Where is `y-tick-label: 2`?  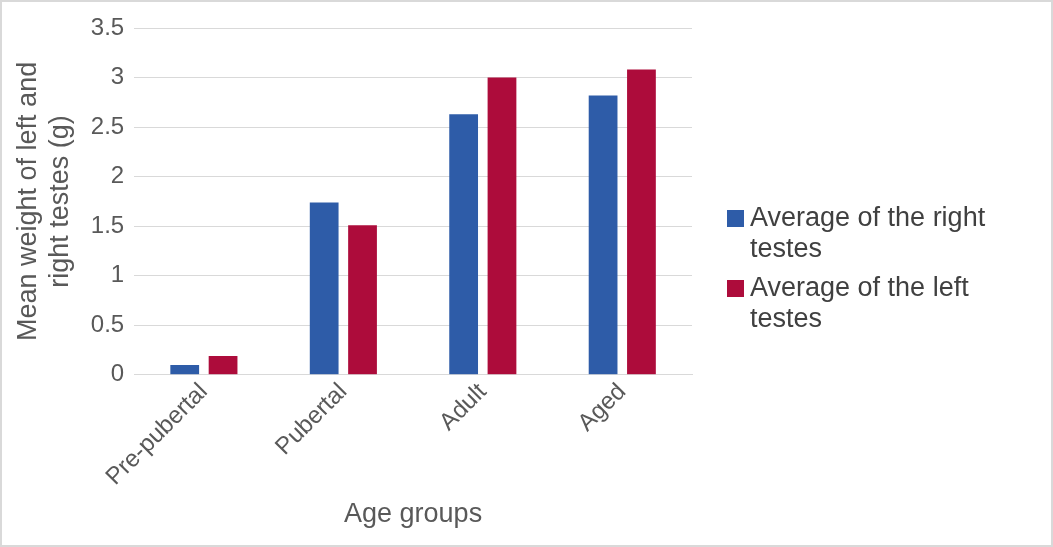 y-tick-label: 2 is located at coordinates (117, 175).